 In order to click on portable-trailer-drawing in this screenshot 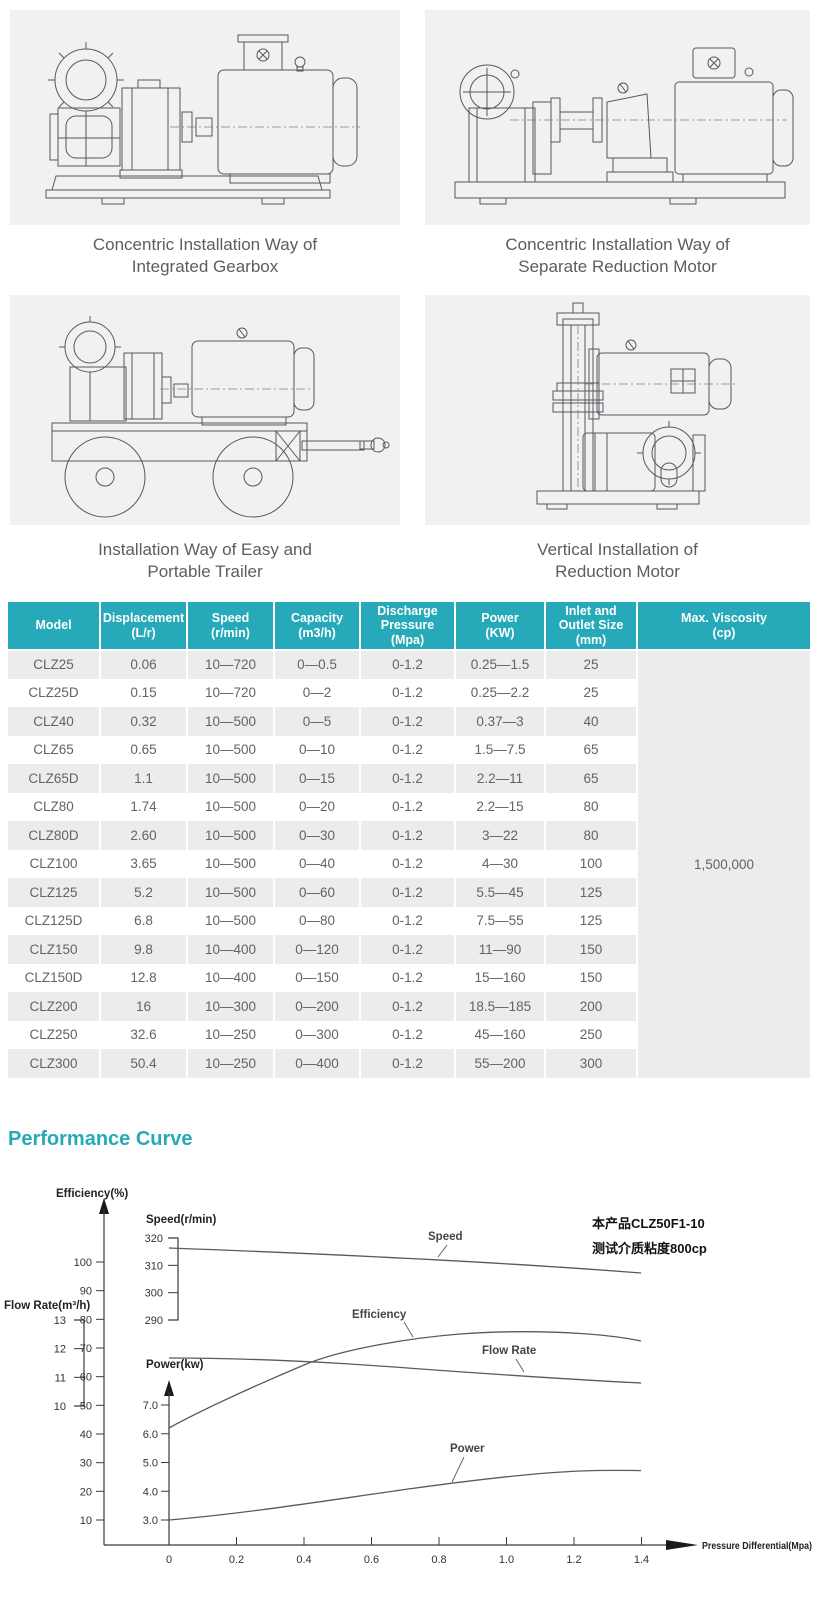, I will do `click(220, 417)`.